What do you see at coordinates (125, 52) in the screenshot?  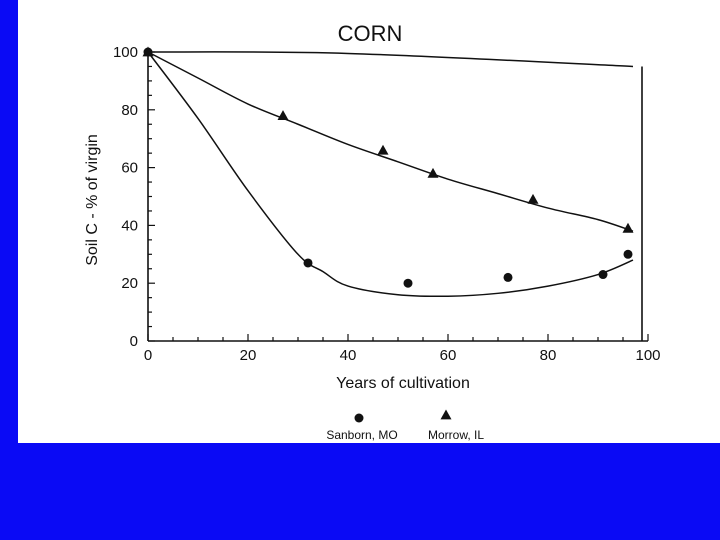 I see `y-tick-label: 100` at bounding box center [125, 52].